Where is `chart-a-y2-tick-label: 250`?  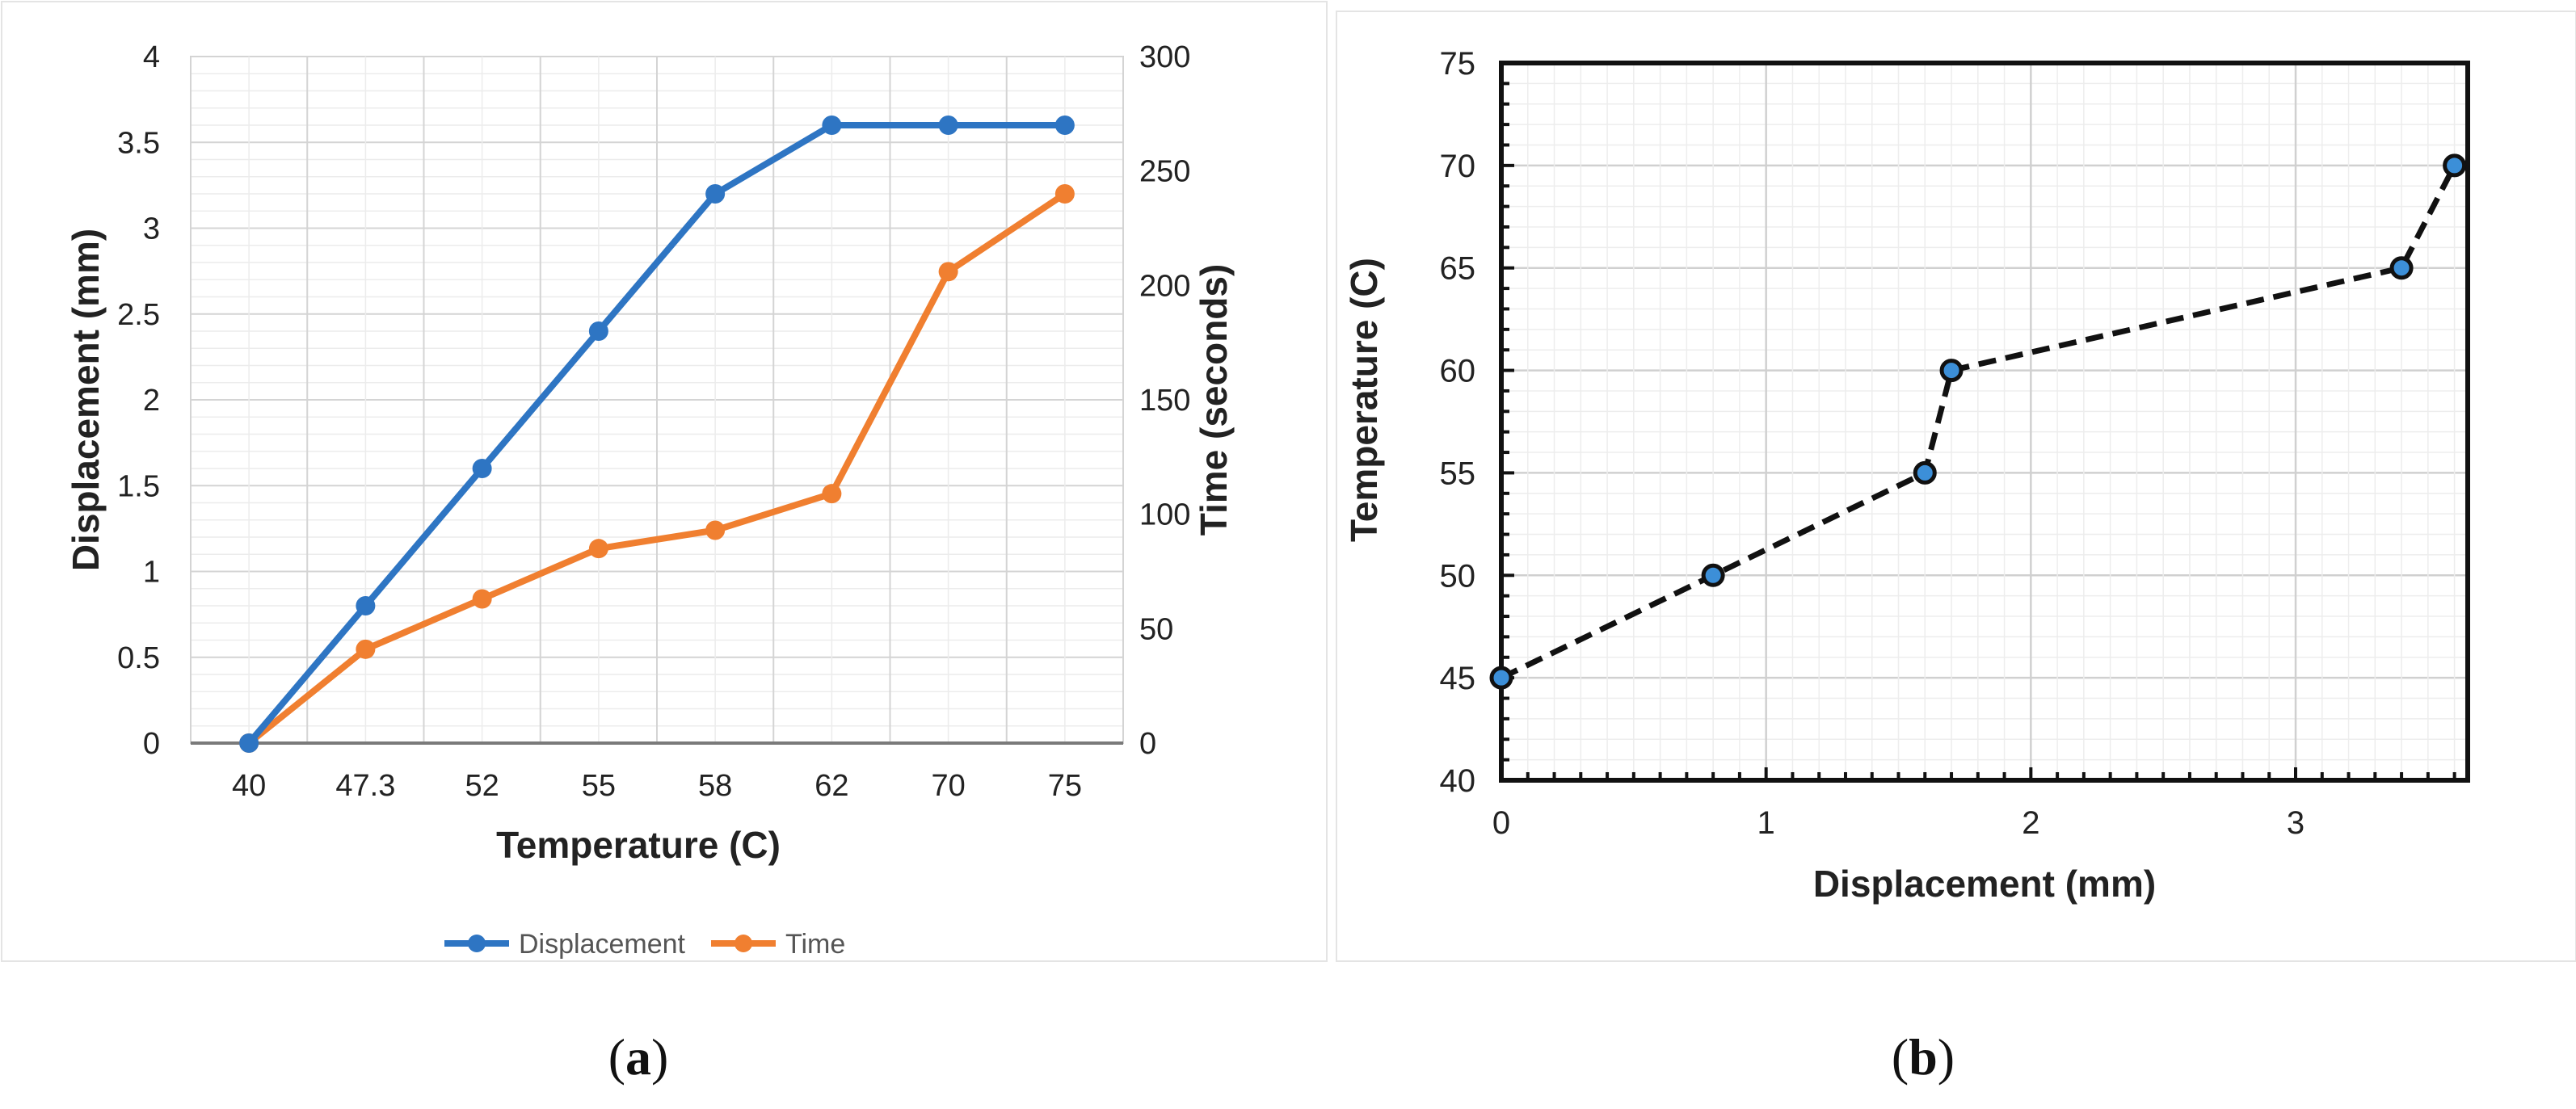 chart-a-y2-tick-label: 250 is located at coordinates (1164, 172).